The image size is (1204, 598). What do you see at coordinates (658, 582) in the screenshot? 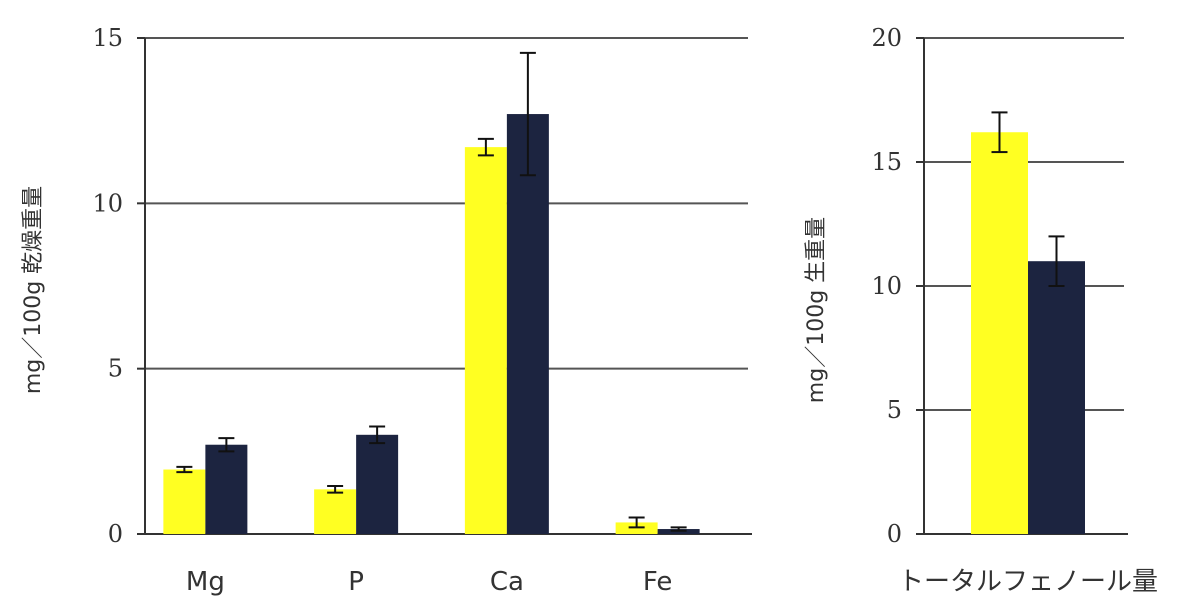
I see `left-category-label: Fe` at bounding box center [658, 582].